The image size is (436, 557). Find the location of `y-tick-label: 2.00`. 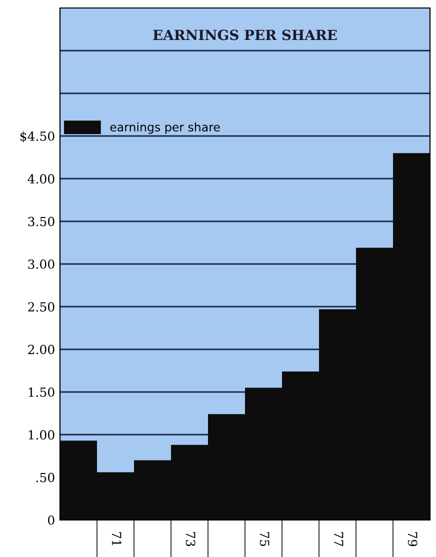

y-tick-label: 2.00 is located at coordinates (41, 349).